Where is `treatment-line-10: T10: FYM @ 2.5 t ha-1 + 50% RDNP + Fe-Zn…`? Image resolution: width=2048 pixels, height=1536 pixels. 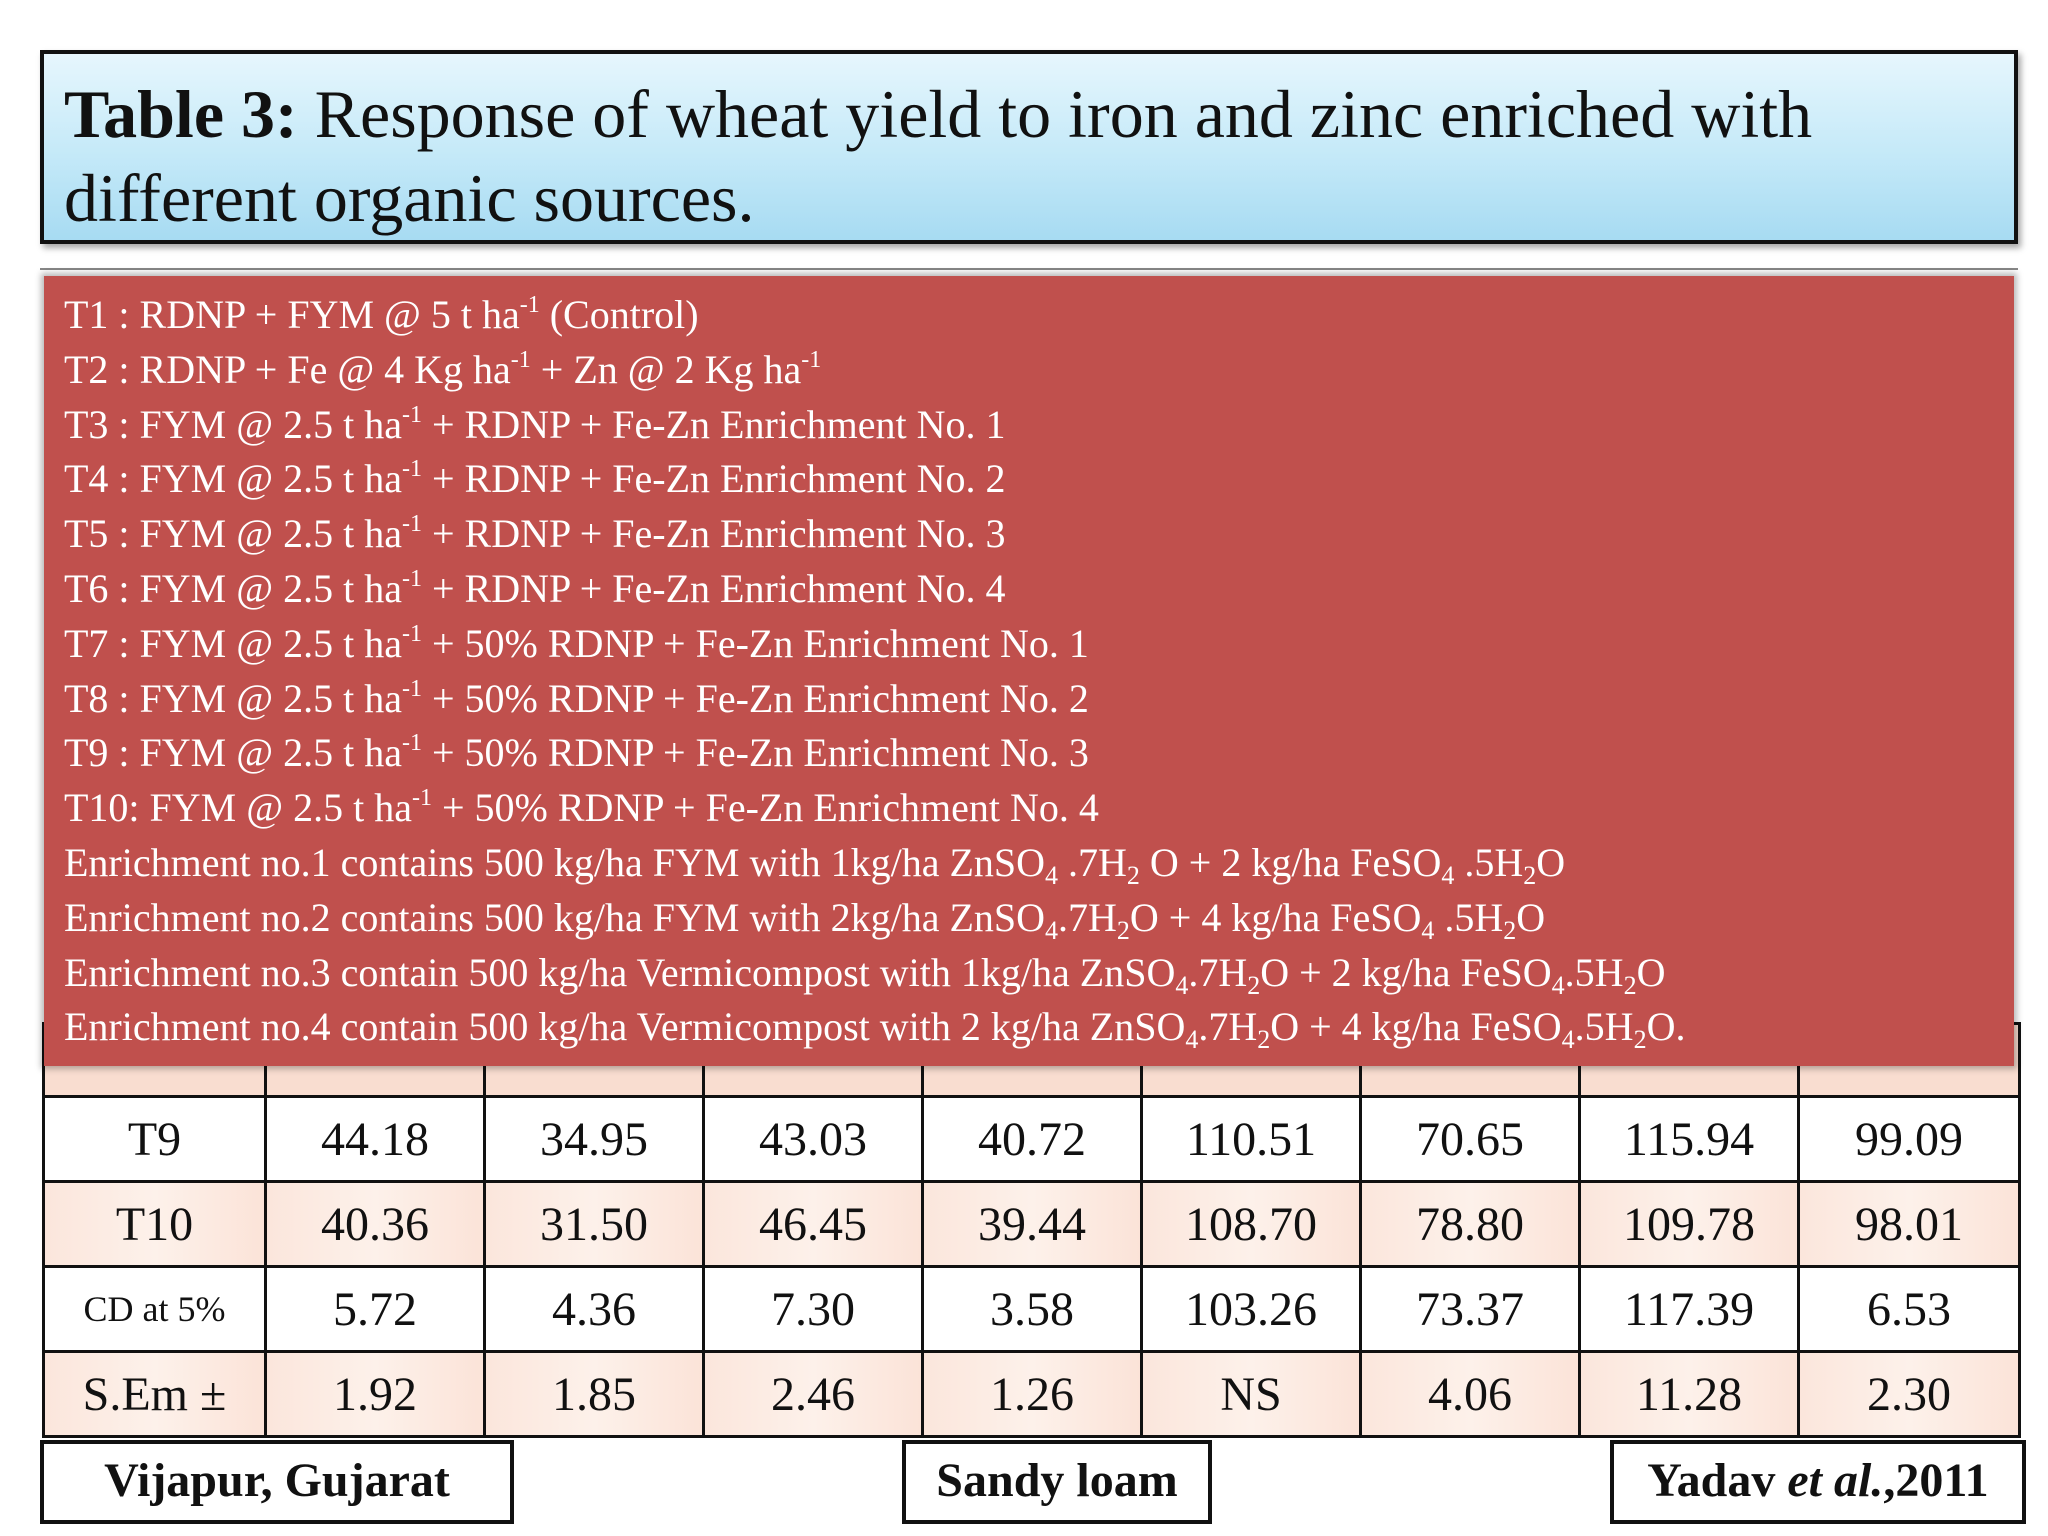
treatment-line-10: T10: FYM @ 2.5 t ha-1 + 50% RDNP + Fe-Zn… is located at coordinates (581, 808).